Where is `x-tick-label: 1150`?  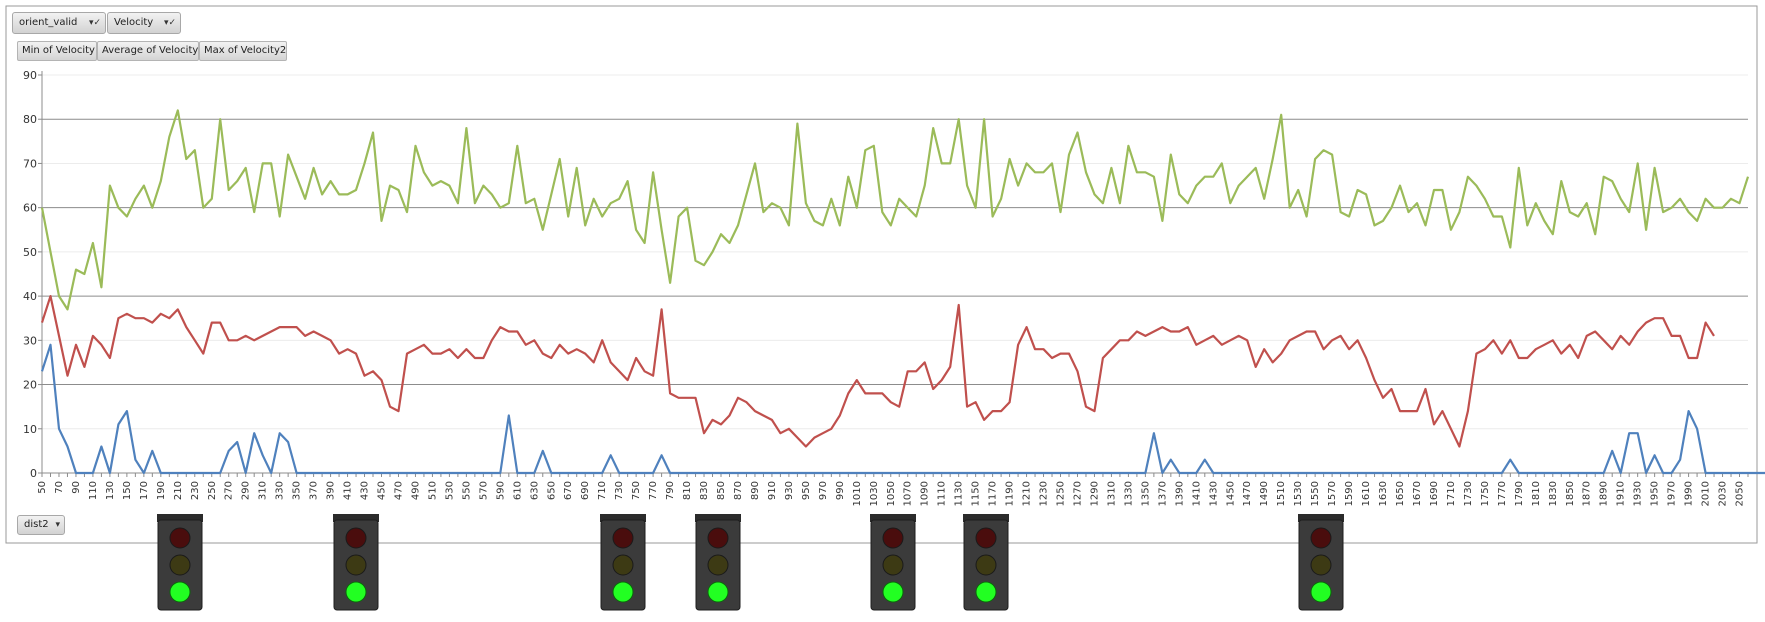 x-tick-label: 1150 is located at coordinates (976, 493).